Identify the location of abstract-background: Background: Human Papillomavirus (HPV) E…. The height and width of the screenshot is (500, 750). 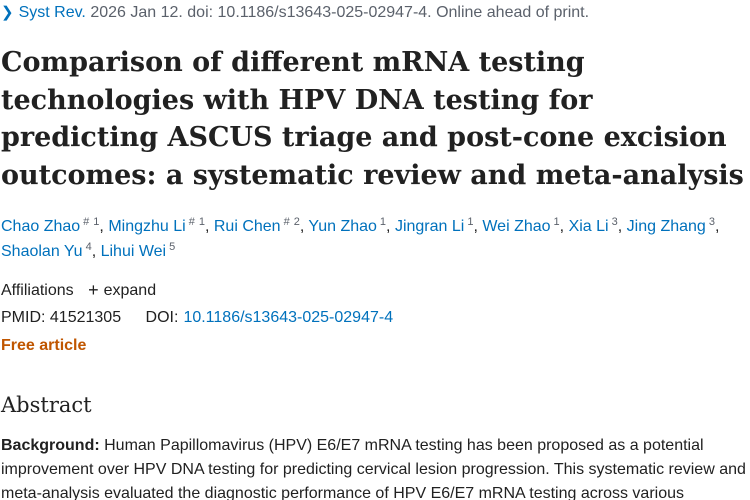
(373, 467).